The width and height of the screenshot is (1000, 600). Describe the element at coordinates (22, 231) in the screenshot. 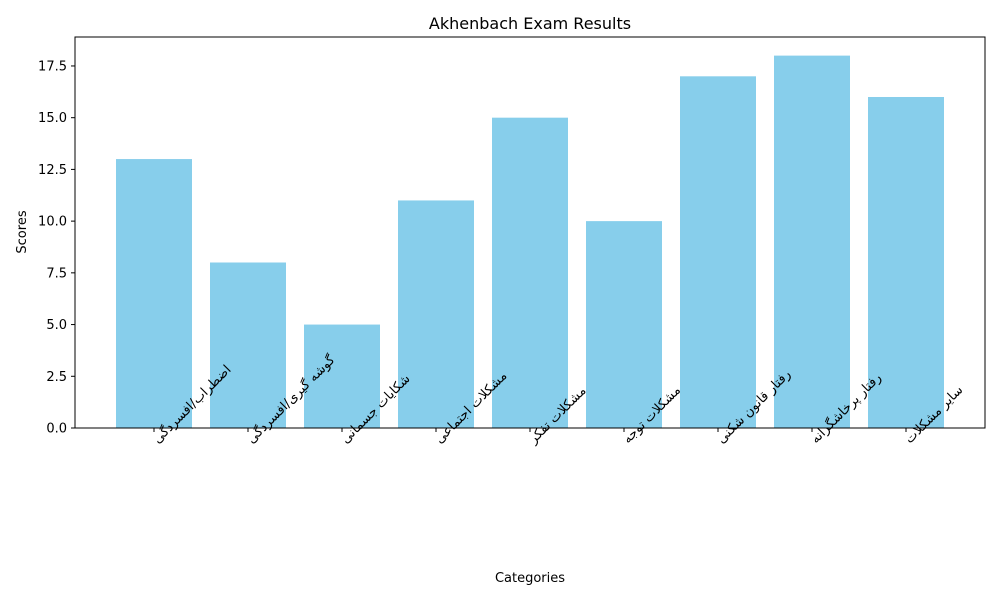

I see `y-axis-label: Scores` at that location.